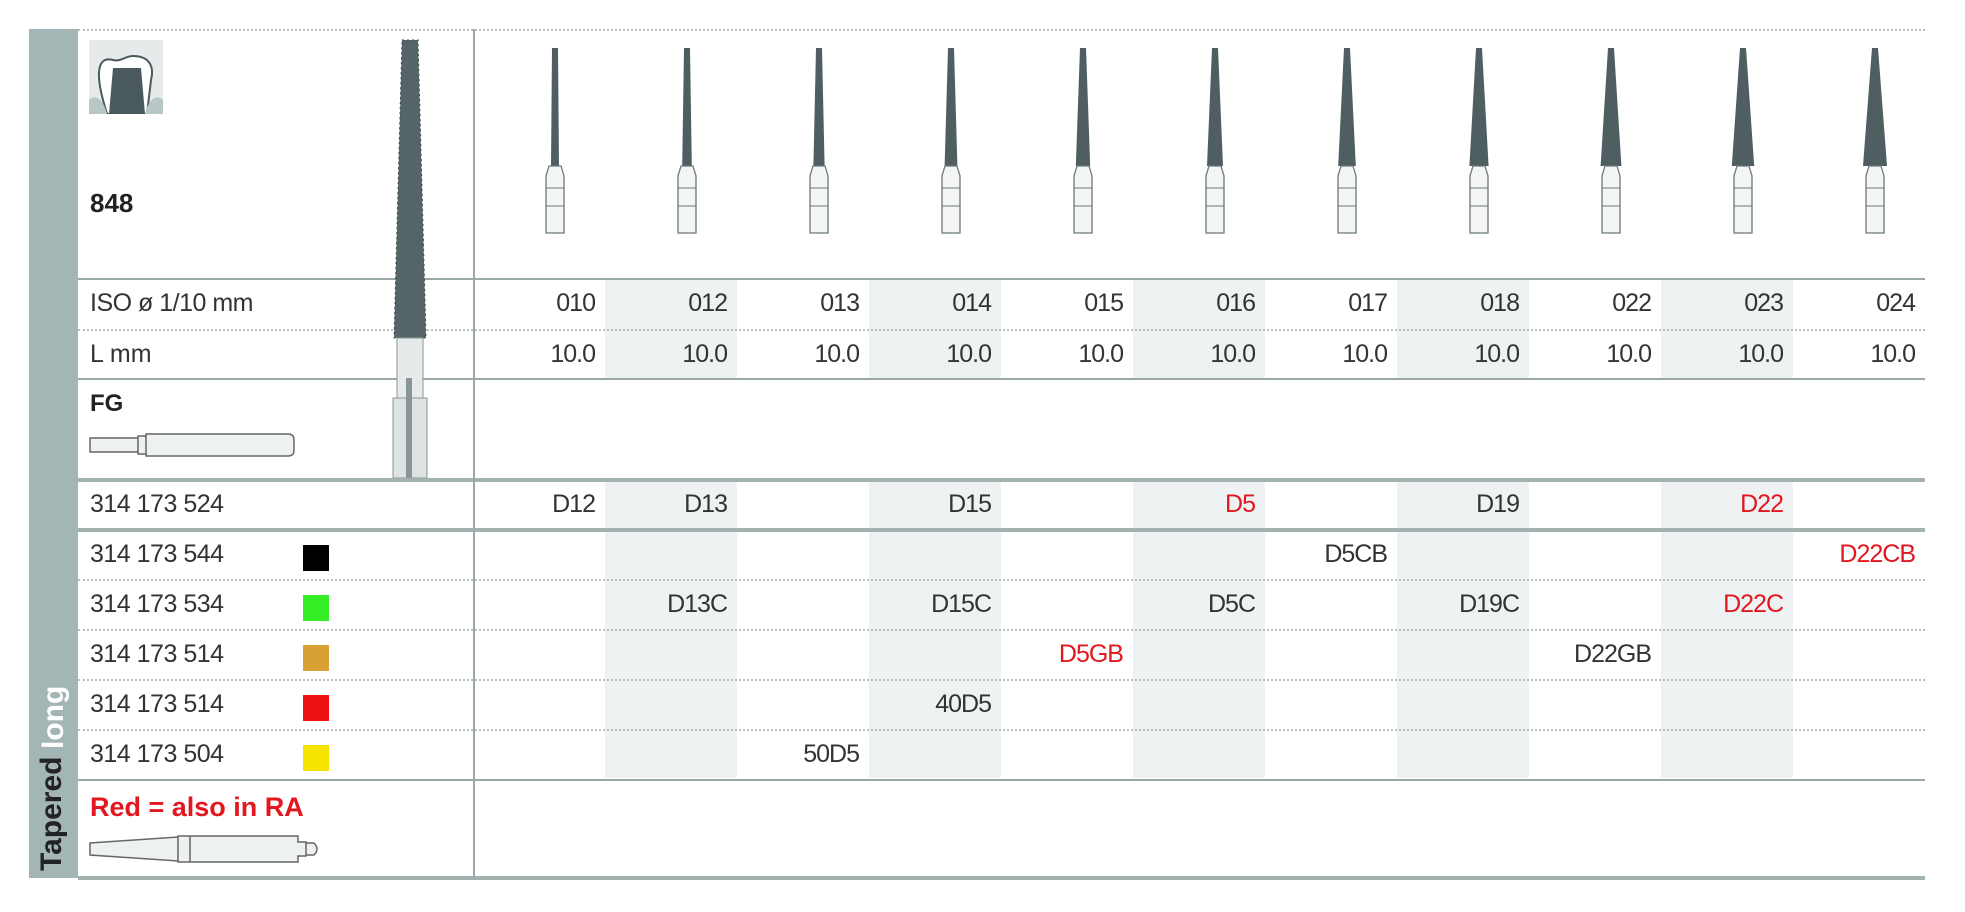  What do you see at coordinates (157, 504) in the screenshot?
I see `product-code: 314 173 524` at bounding box center [157, 504].